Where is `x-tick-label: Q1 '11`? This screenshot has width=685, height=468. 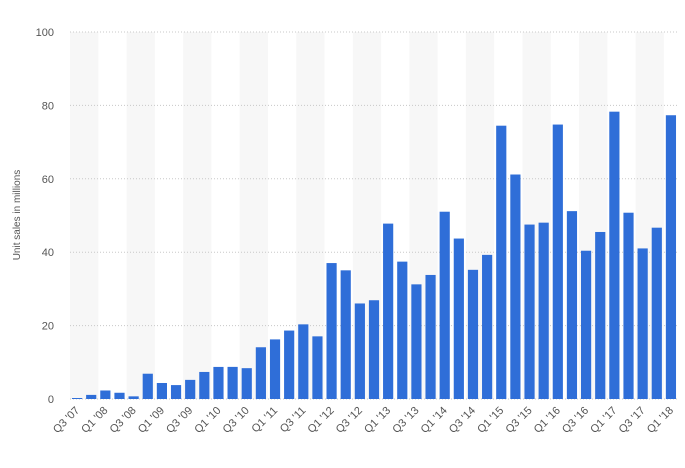 x-tick-label: Q1 '11 is located at coordinates (265, 420).